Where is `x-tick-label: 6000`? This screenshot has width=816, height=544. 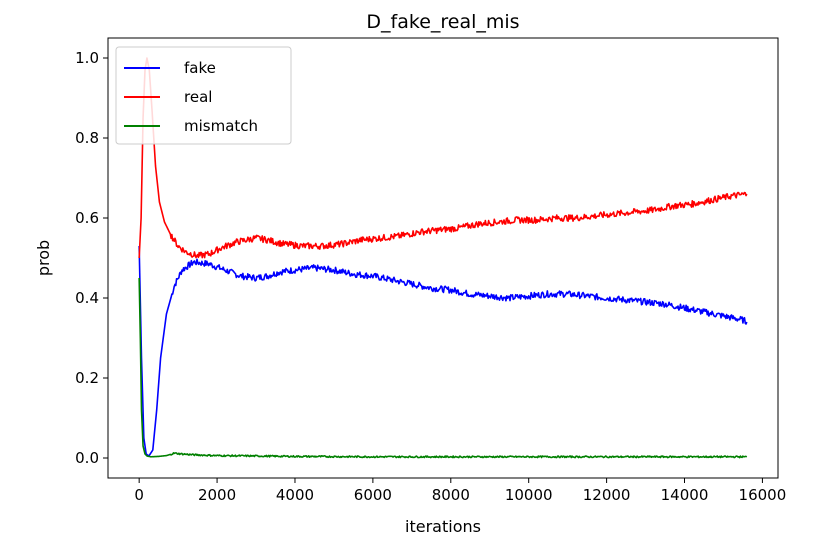
x-tick-label: 6000 is located at coordinates (373, 495).